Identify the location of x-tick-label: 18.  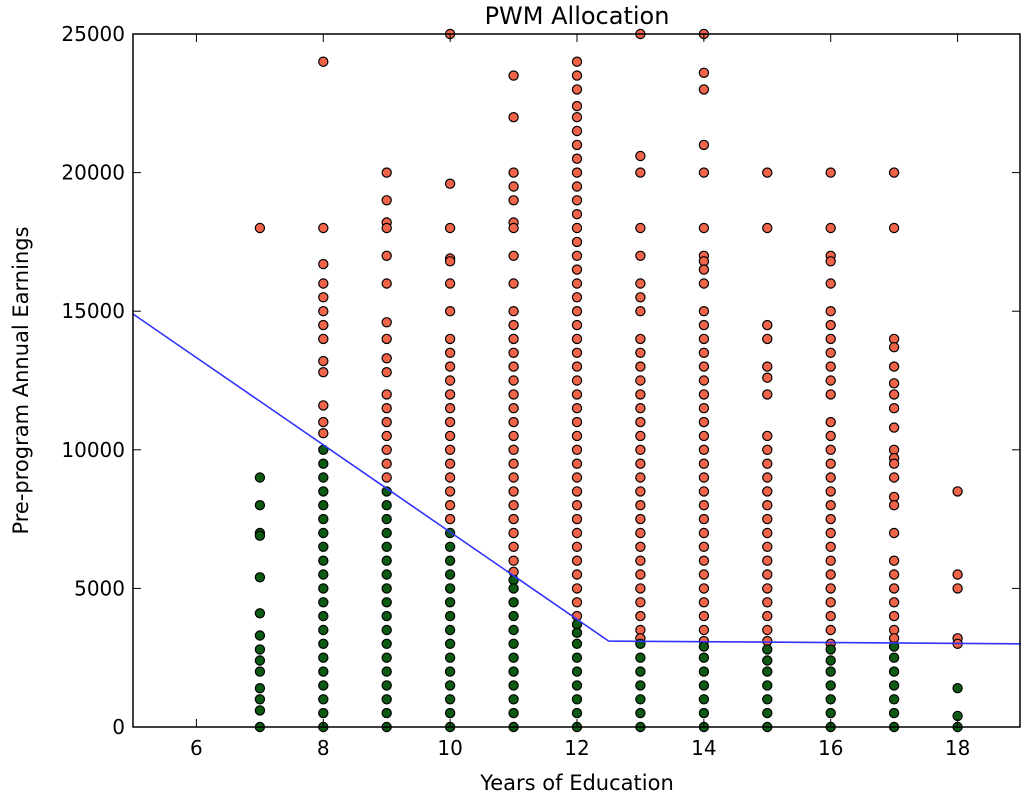
(957, 748).